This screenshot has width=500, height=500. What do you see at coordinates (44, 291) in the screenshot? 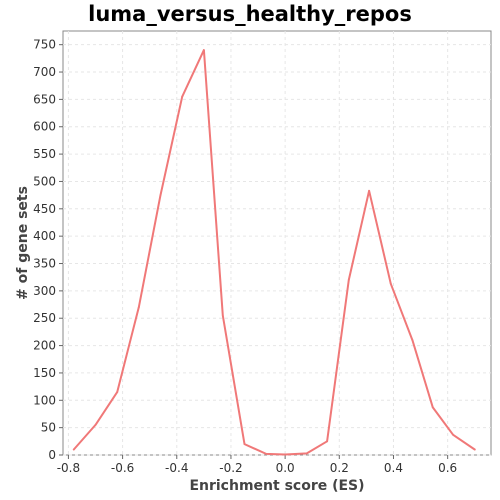
I see `y-tick-label: 300` at bounding box center [44, 291].